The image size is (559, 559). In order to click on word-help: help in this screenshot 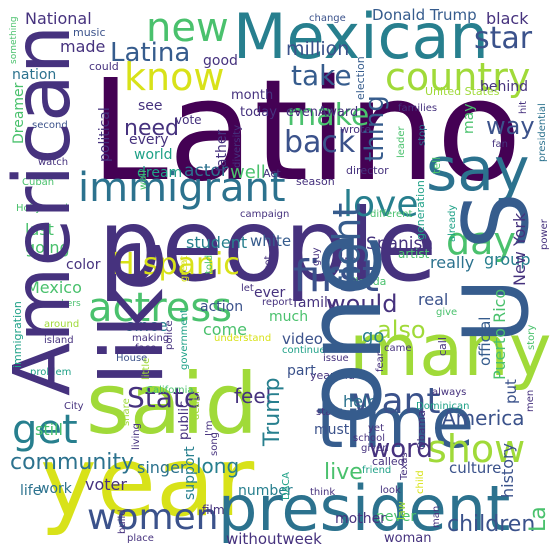, I will do `click(360, 401)`.